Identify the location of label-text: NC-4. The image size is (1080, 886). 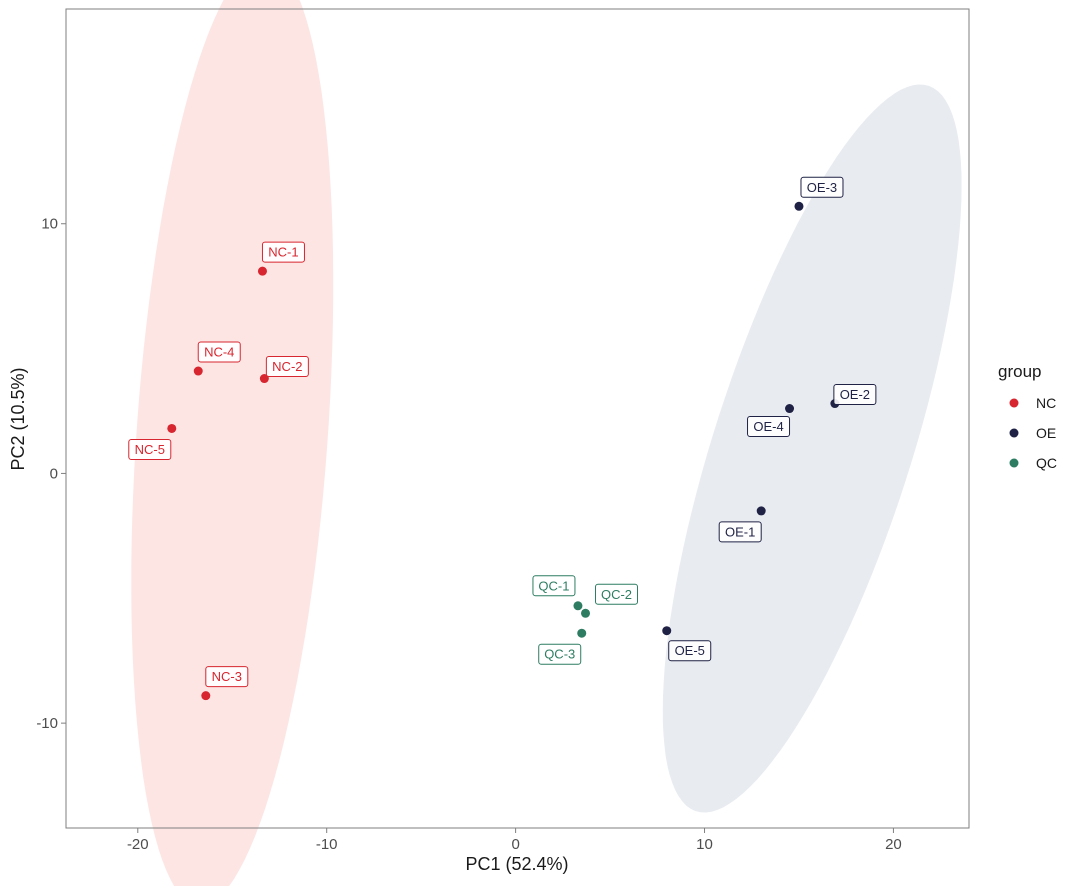
(219, 352).